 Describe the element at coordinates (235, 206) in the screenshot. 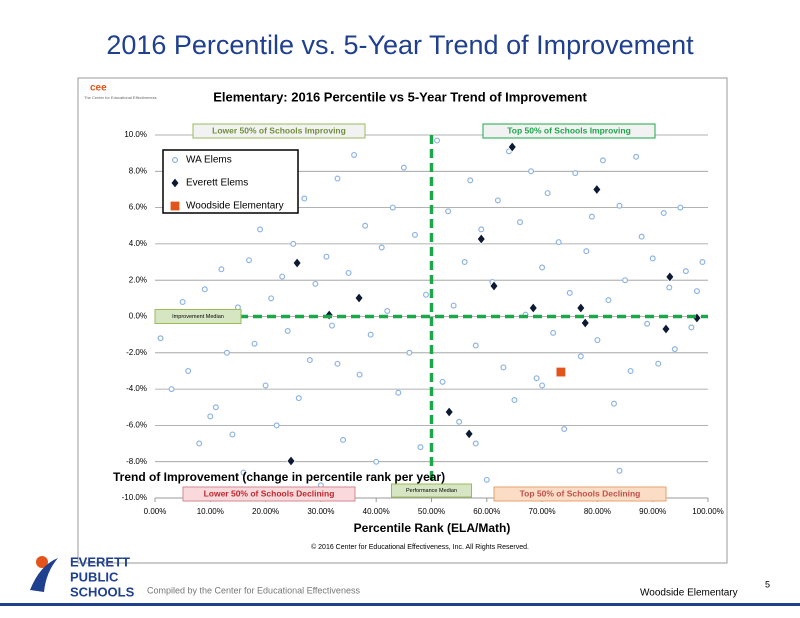

I see `legend-label: Woodside Elementary` at that location.